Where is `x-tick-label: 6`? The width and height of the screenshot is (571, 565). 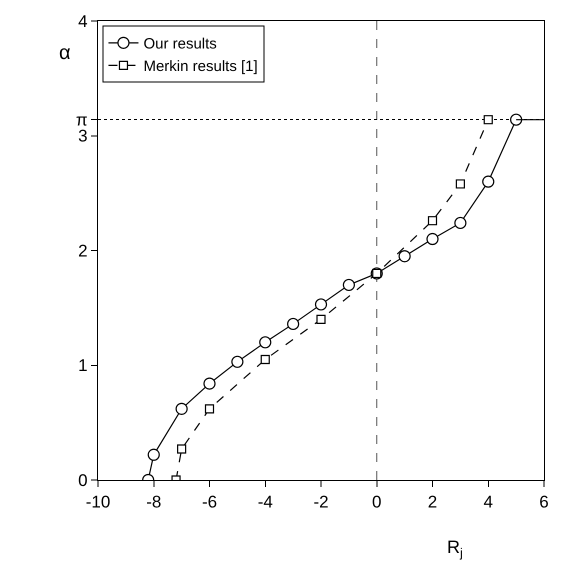 x-tick-label: 6 is located at coordinates (544, 502).